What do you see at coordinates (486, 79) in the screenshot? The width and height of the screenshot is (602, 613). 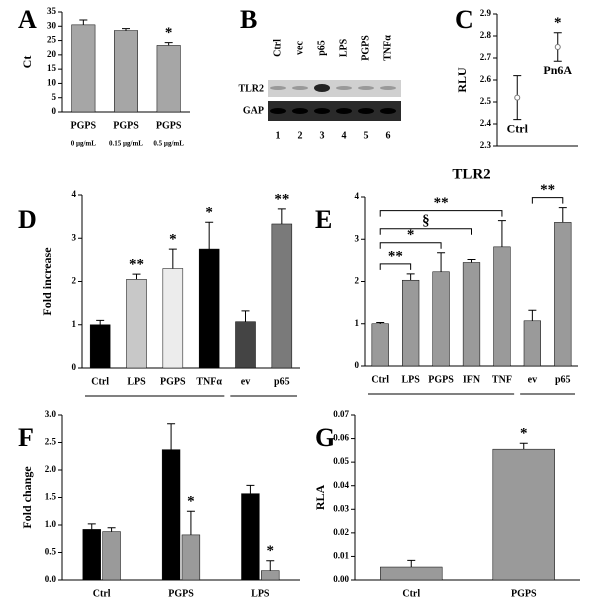 I see `y-tick-label: 2.6` at bounding box center [486, 79].